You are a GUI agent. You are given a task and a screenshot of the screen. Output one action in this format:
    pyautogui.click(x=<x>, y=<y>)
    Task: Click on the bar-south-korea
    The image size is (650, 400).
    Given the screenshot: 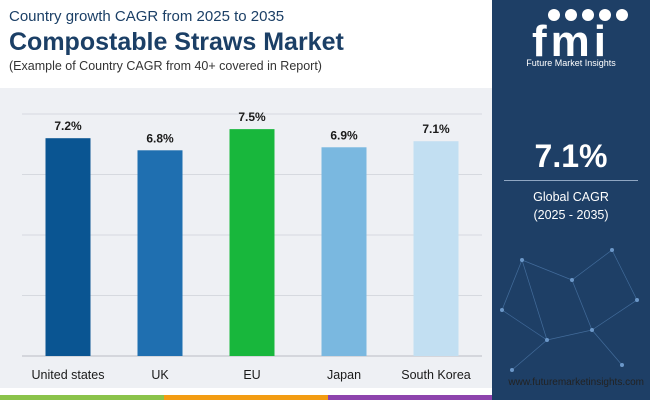 What is the action you would take?
    pyautogui.click(x=436, y=248)
    